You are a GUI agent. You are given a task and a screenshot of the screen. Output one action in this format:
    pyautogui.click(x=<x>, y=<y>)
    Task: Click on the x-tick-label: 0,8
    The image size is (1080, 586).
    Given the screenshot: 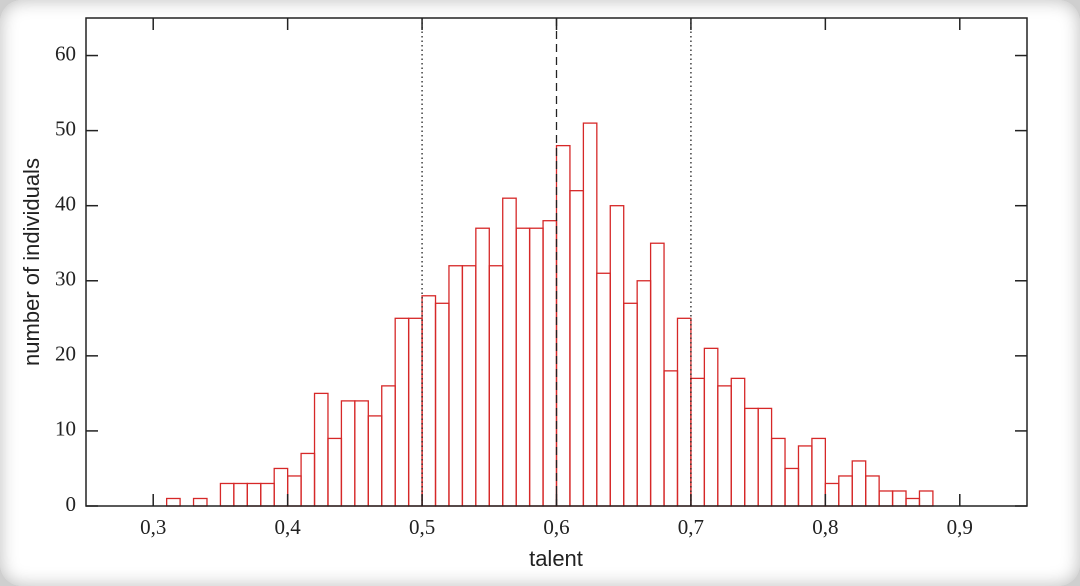 What is the action you would take?
    pyautogui.click(x=825, y=527)
    